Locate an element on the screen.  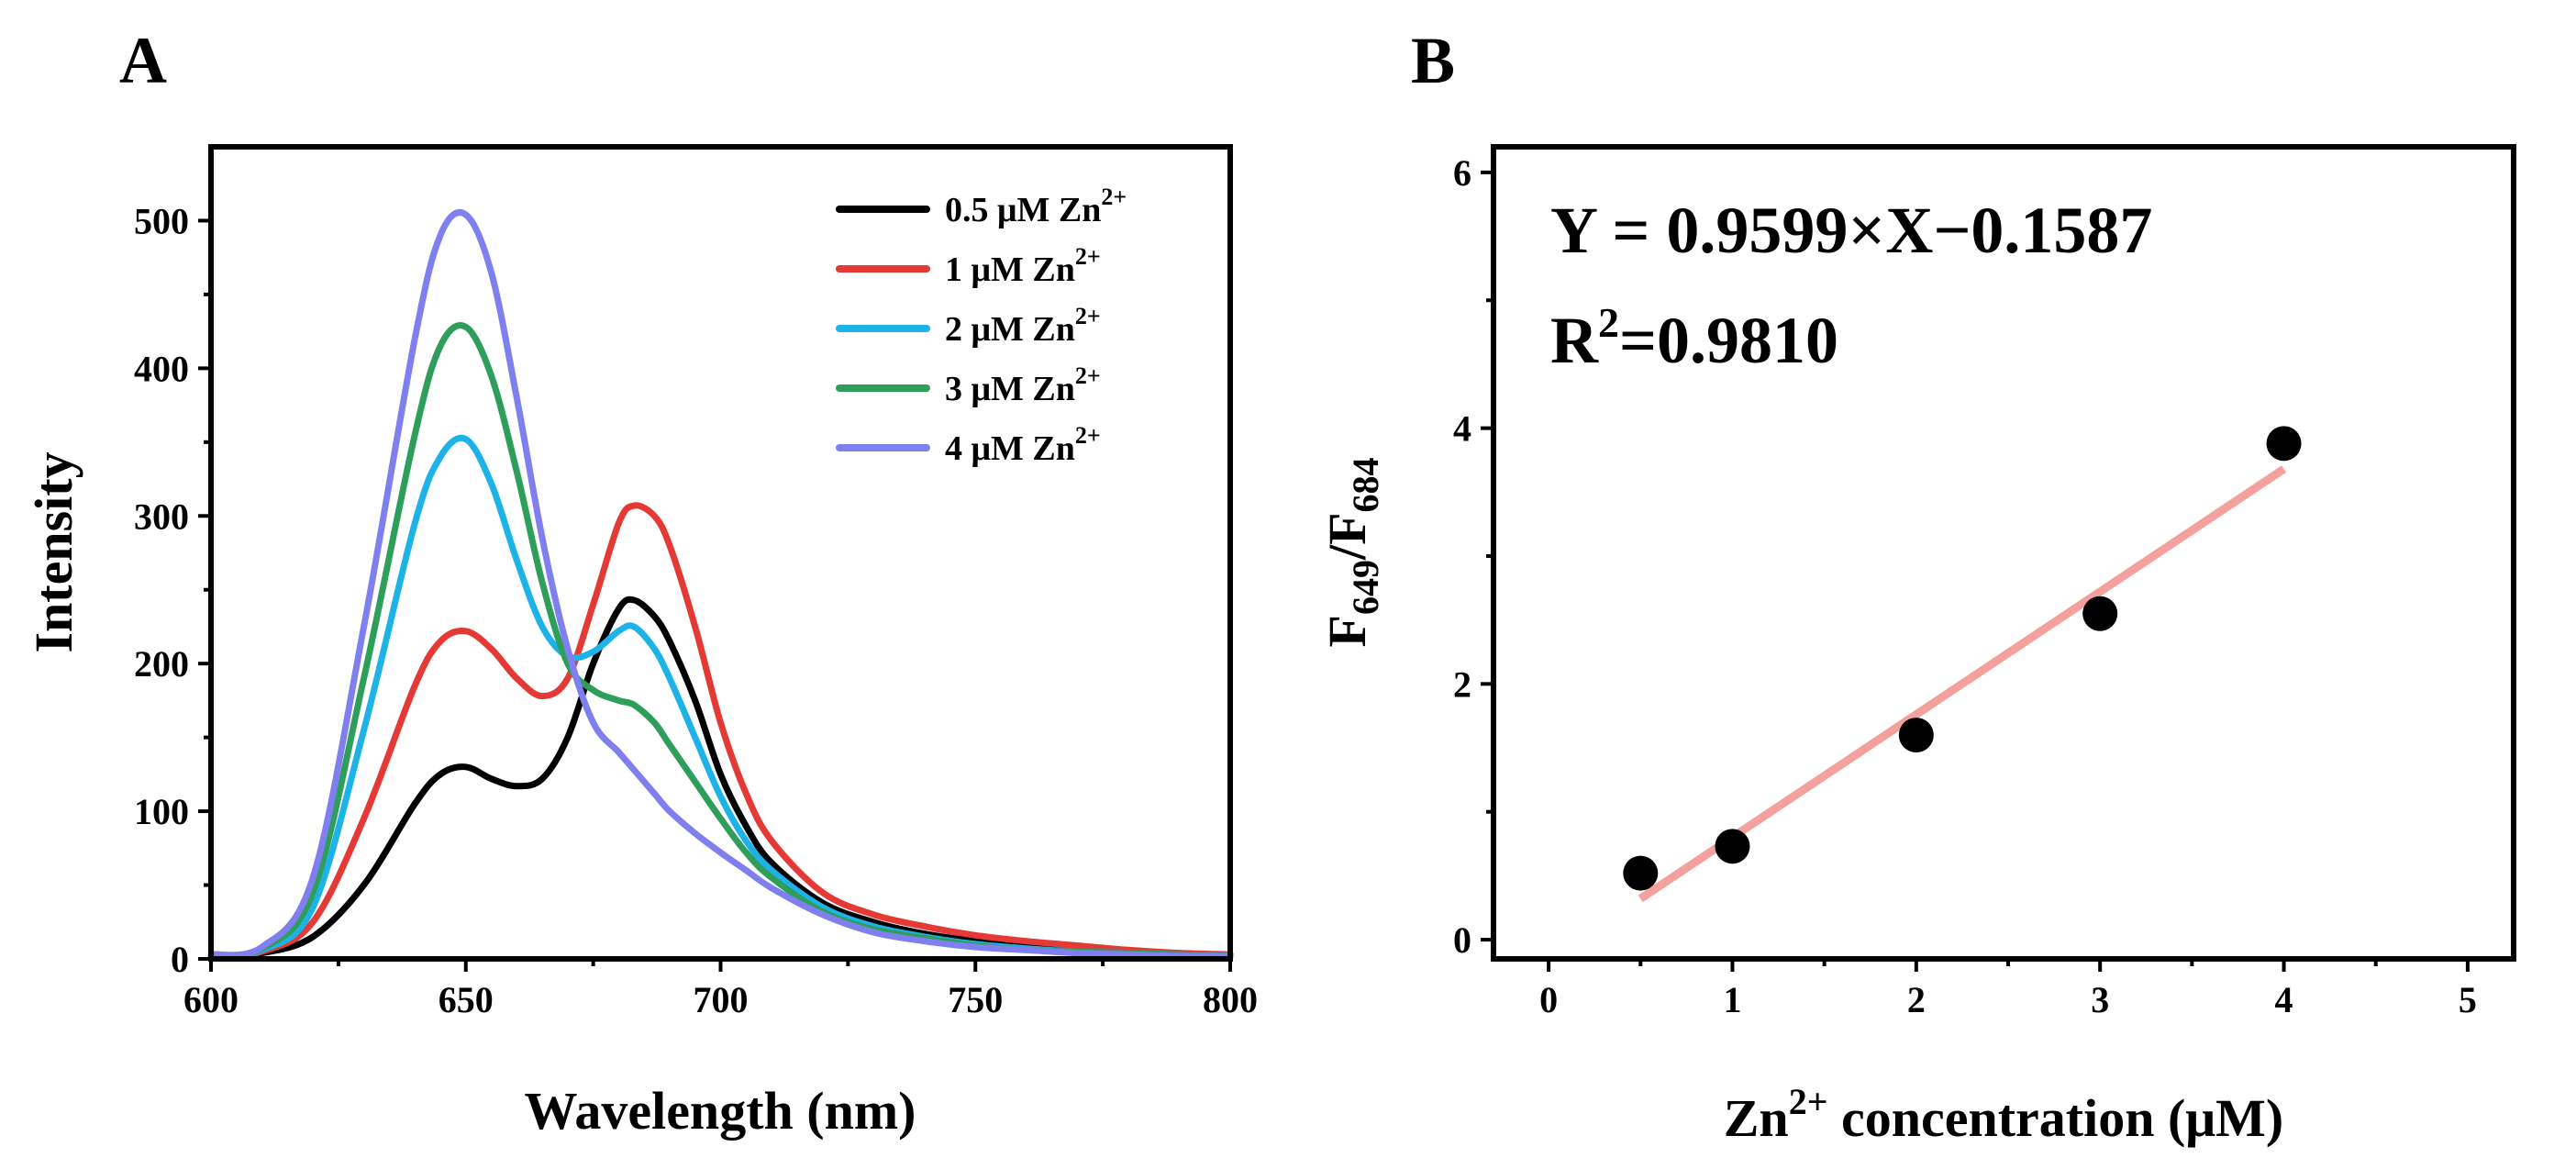
panel-b-r-squared: R2=0.9810 is located at coordinates (1694, 338).